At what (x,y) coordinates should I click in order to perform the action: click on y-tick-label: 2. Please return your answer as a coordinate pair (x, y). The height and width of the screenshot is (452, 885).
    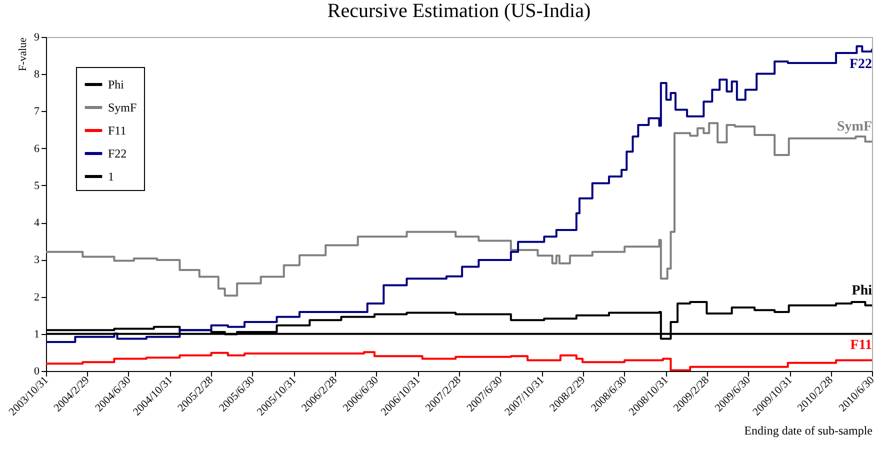
    Looking at the image, I should click on (37, 297).